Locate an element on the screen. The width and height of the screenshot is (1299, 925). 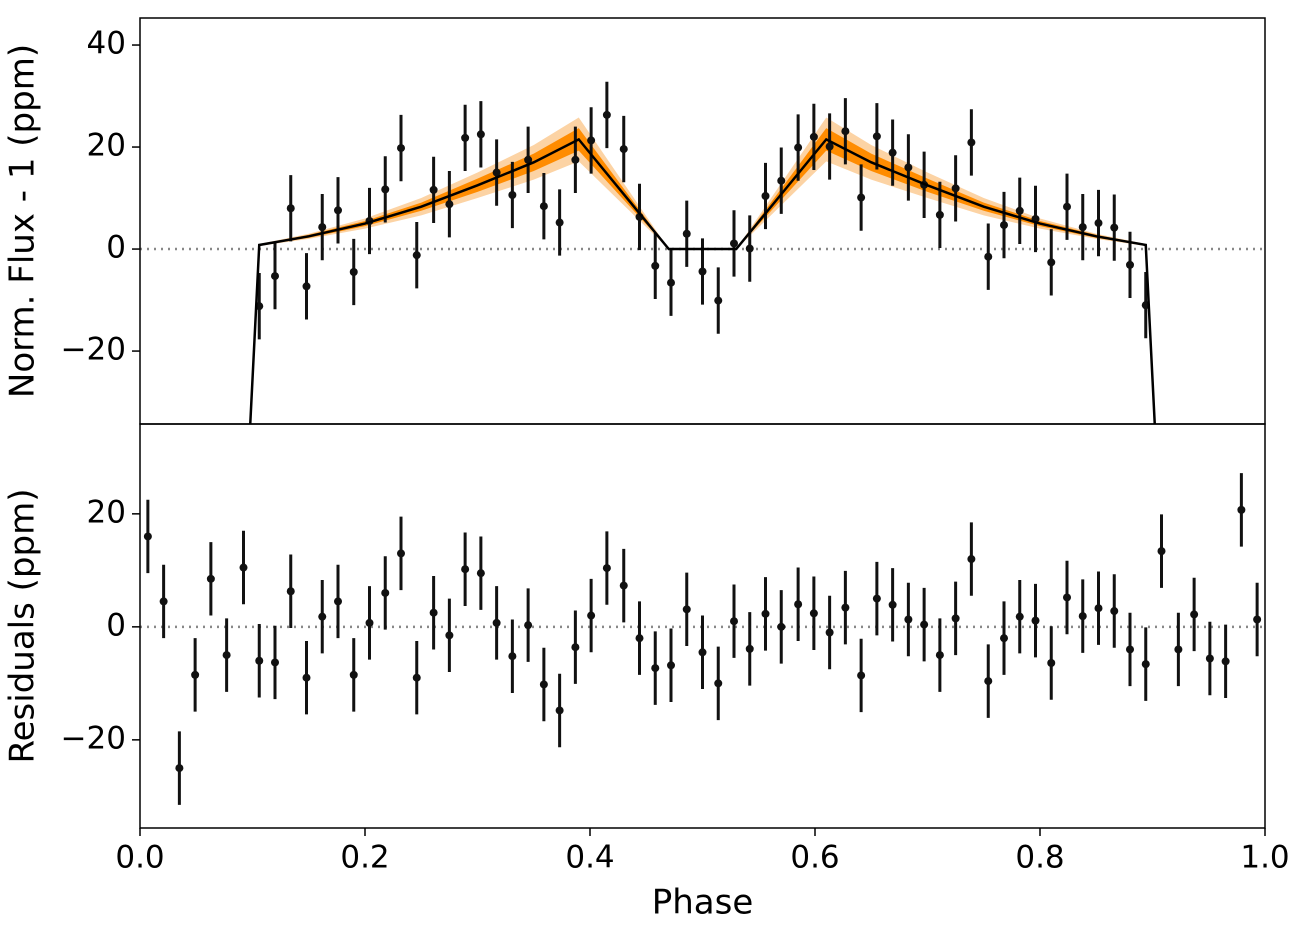
x-axis-label: Phase is located at coordinates (703, 903).